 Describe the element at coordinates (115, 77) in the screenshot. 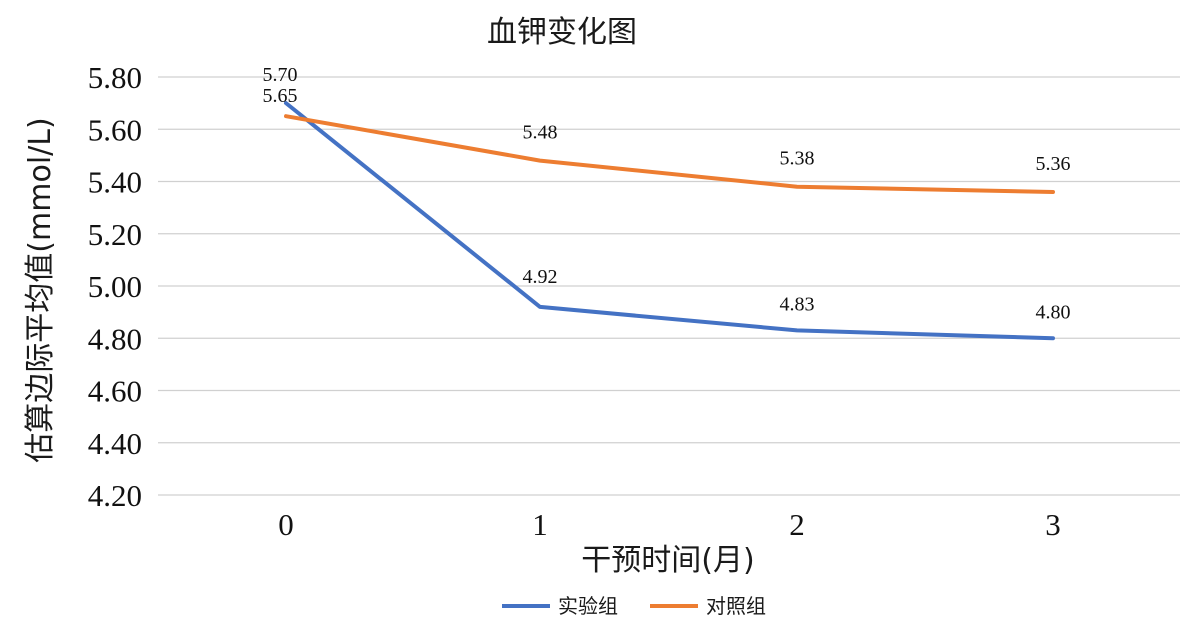

I see `y-tick-label: 5.80` at that location.